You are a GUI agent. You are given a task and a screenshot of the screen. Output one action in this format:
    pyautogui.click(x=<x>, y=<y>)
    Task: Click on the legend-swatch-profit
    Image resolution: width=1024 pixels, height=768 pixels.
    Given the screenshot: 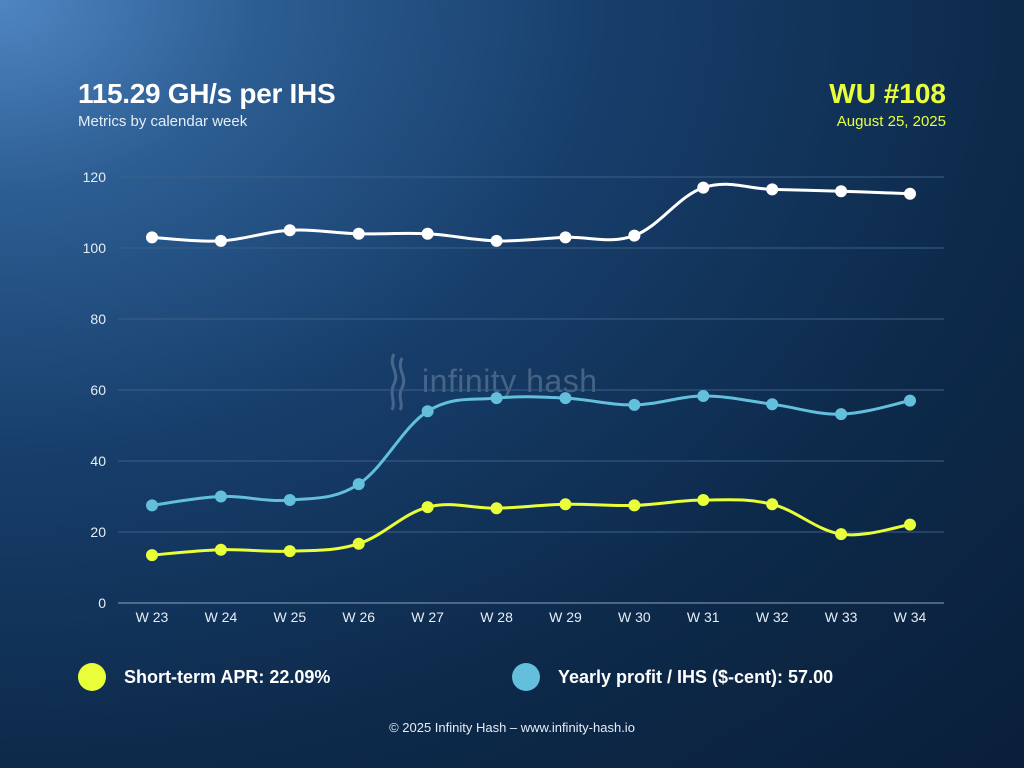 What is the action you would take?
    pyautogui.click(x=526, y=677)
    